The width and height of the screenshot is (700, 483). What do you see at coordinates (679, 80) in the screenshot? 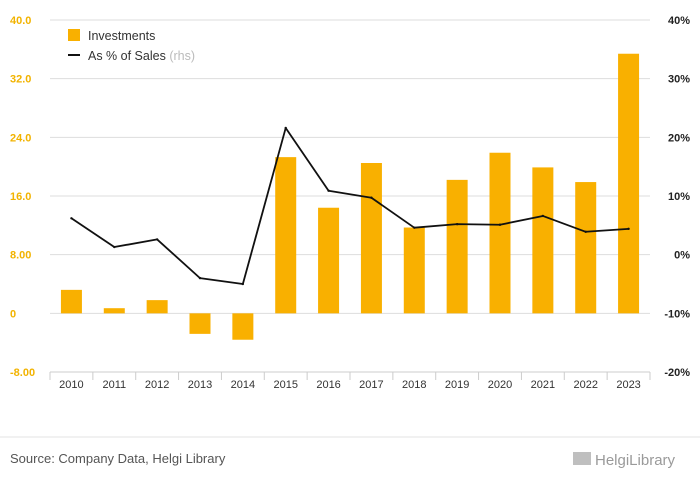
I see `right-tick-label: 30%` at bounding box center [679, 80].